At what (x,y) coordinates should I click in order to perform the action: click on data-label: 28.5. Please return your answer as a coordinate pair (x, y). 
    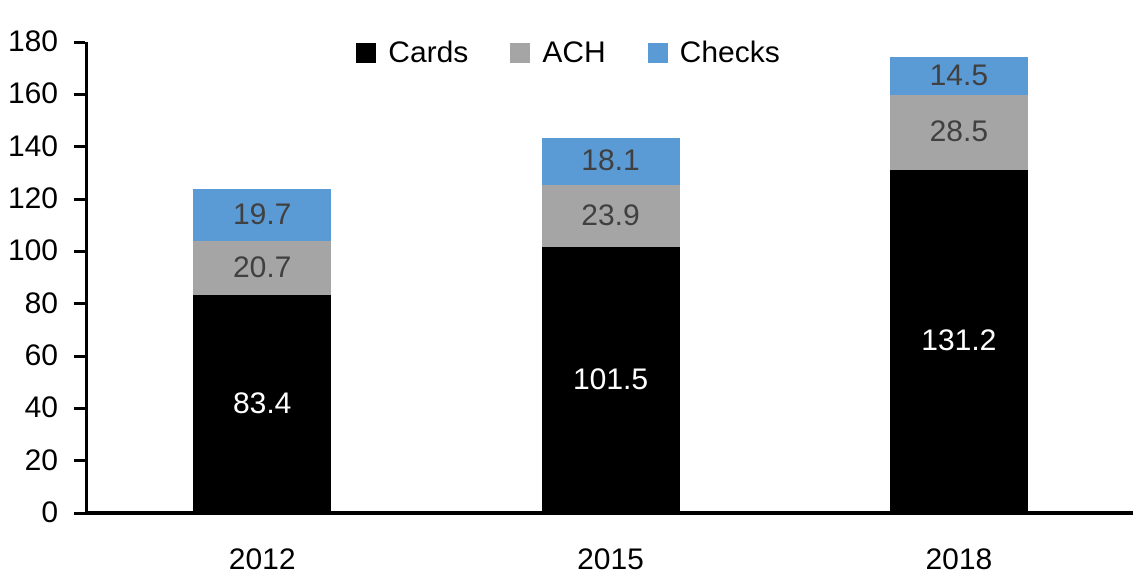
    Looking at the image, I should click on (959, 132).